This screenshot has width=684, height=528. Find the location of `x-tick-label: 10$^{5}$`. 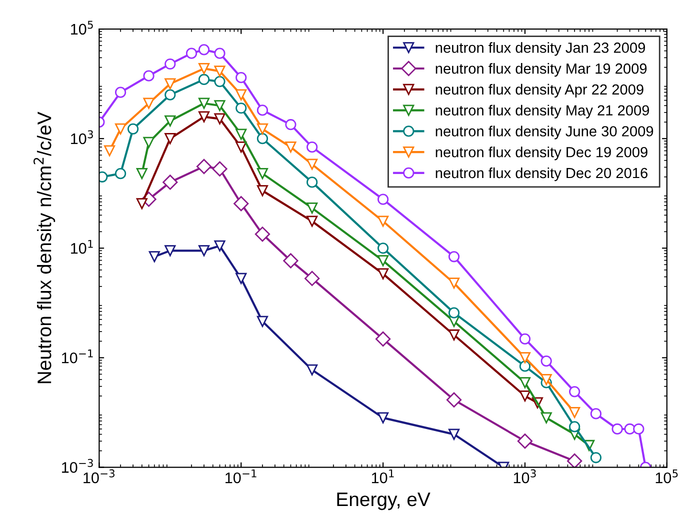

x-tick-label: 10$^{5}$ is located at coordinates (667, 476).